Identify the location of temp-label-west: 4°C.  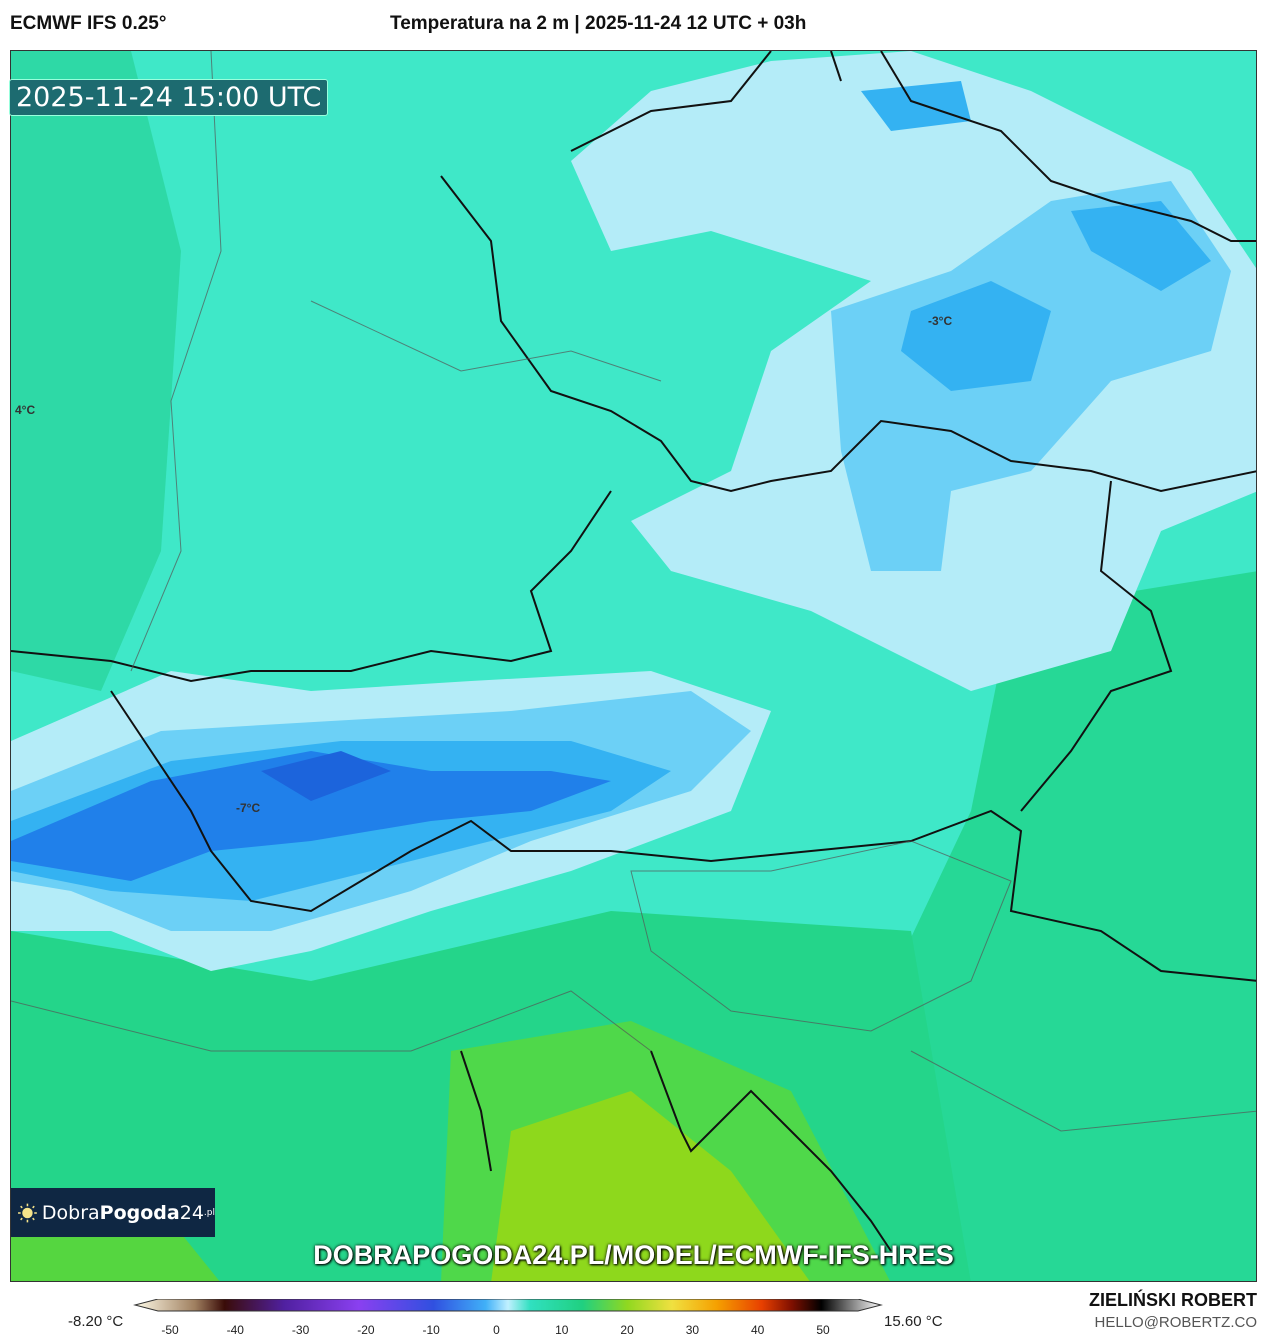
(25, 410).